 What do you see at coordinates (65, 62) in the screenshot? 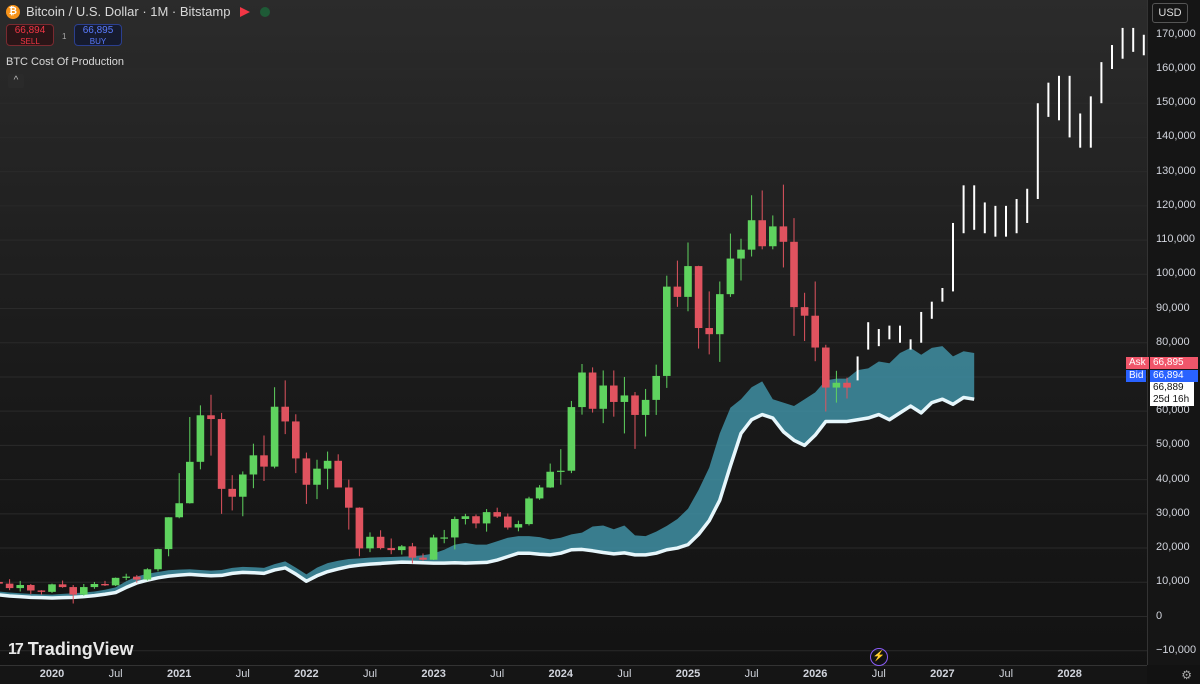
I see `indicator-legend: BTC Cost Of Production` at bounding box center [65, 62].